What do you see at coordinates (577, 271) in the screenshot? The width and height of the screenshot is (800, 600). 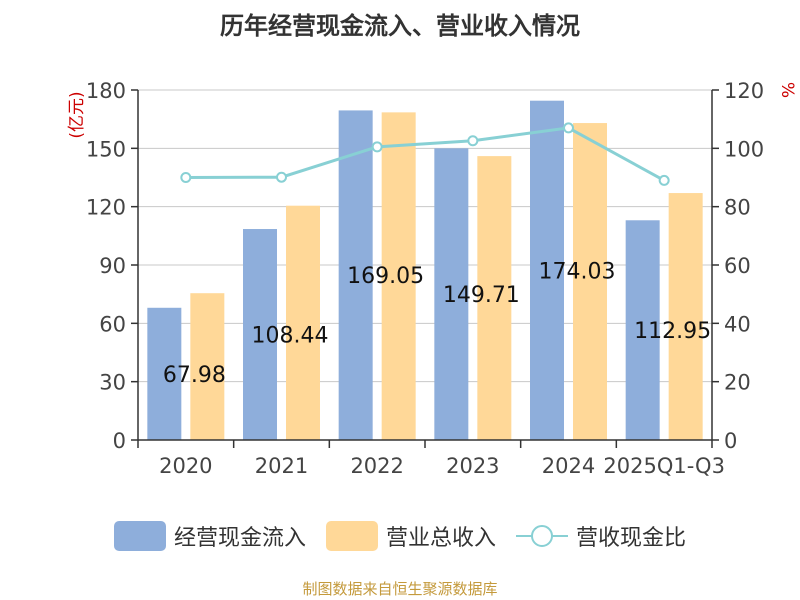 I see `data-label: 174.03` at bounding box center [577, 271].